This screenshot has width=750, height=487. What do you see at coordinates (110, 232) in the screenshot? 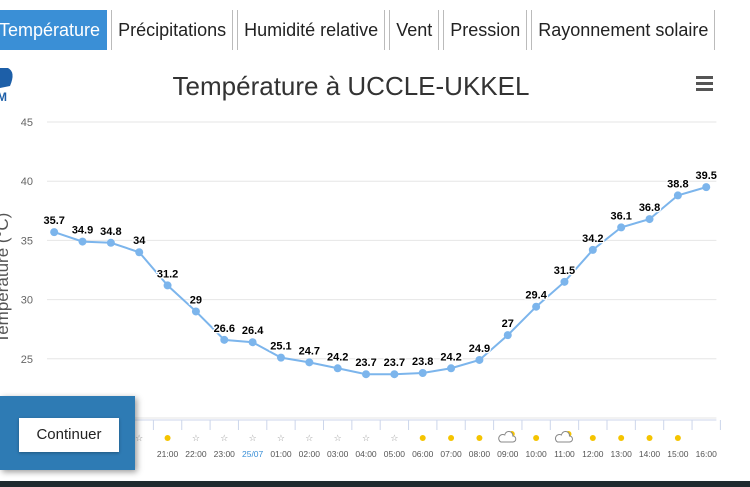
I see `data-label: 34.8` at bounding box center [110, 232].